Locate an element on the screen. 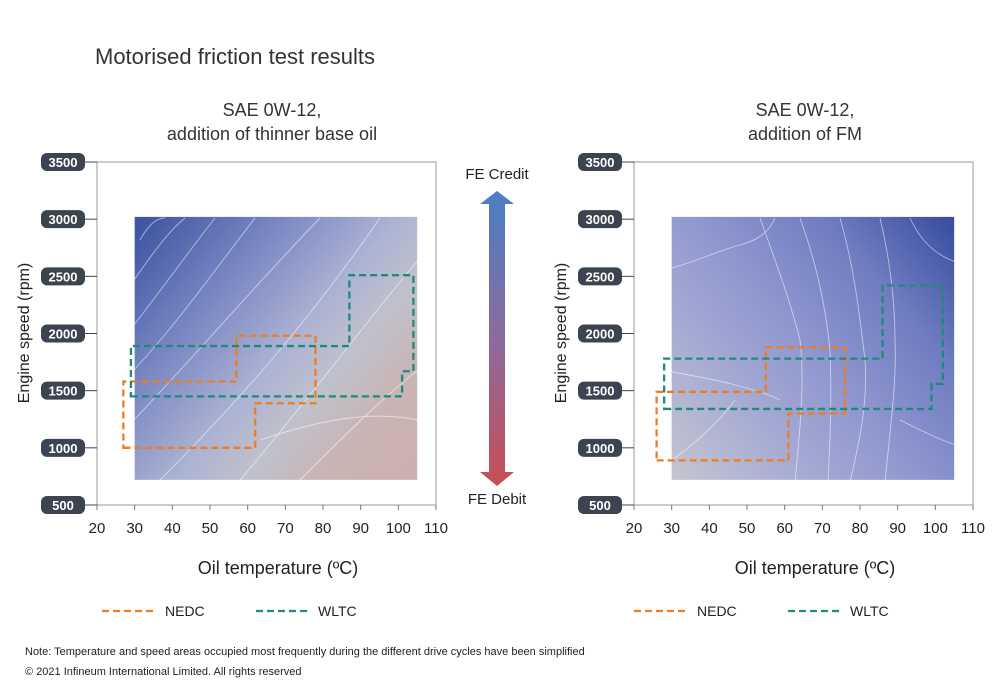 This screenshot has height=695, width=999. chart-2-x-tick-label: 110 is located at coordinates (973, 528).